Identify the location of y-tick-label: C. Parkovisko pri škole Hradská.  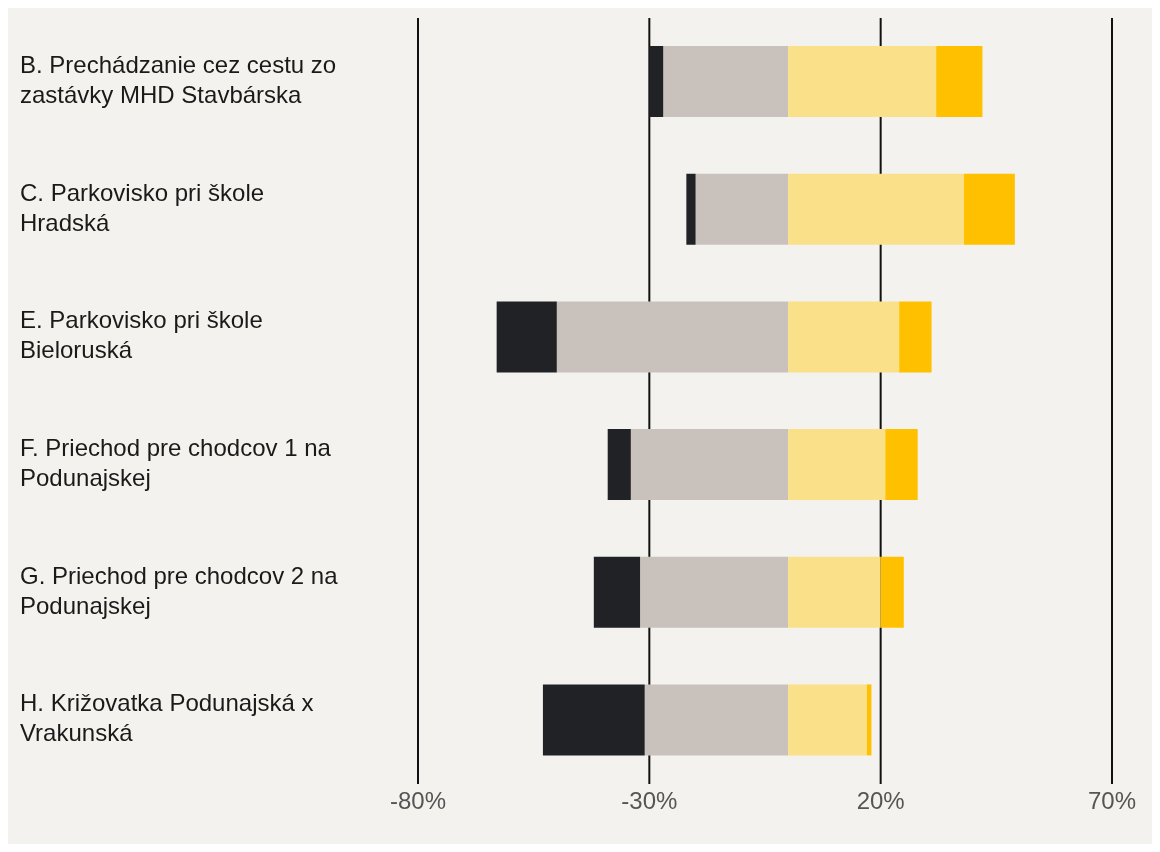
(142, 207).